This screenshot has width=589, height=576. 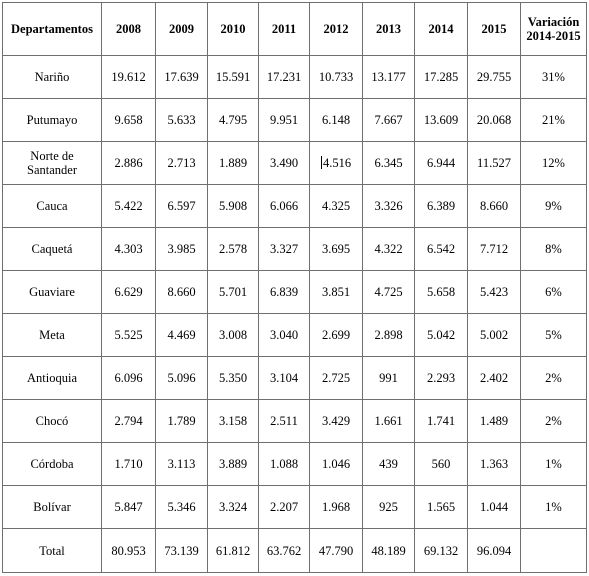 I want to click on table-cell: 1%, so click(x=553, y=507).